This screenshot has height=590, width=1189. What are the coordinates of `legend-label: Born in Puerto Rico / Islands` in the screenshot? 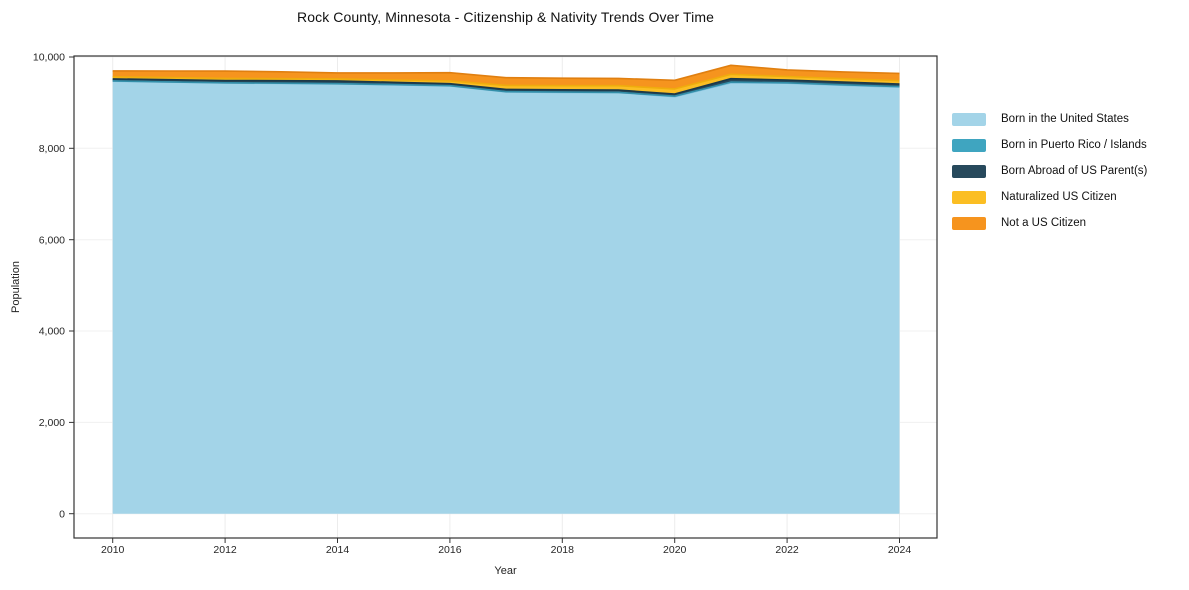 It's located at (1074, 145).